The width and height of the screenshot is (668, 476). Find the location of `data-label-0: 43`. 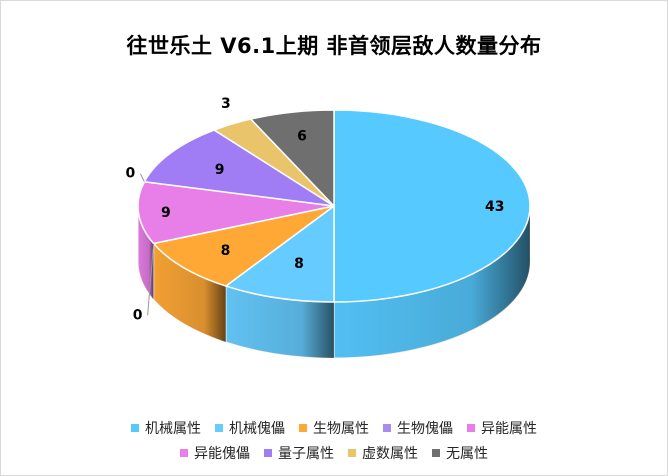

data-label-0: 43 is located at coordinates (494, 207).